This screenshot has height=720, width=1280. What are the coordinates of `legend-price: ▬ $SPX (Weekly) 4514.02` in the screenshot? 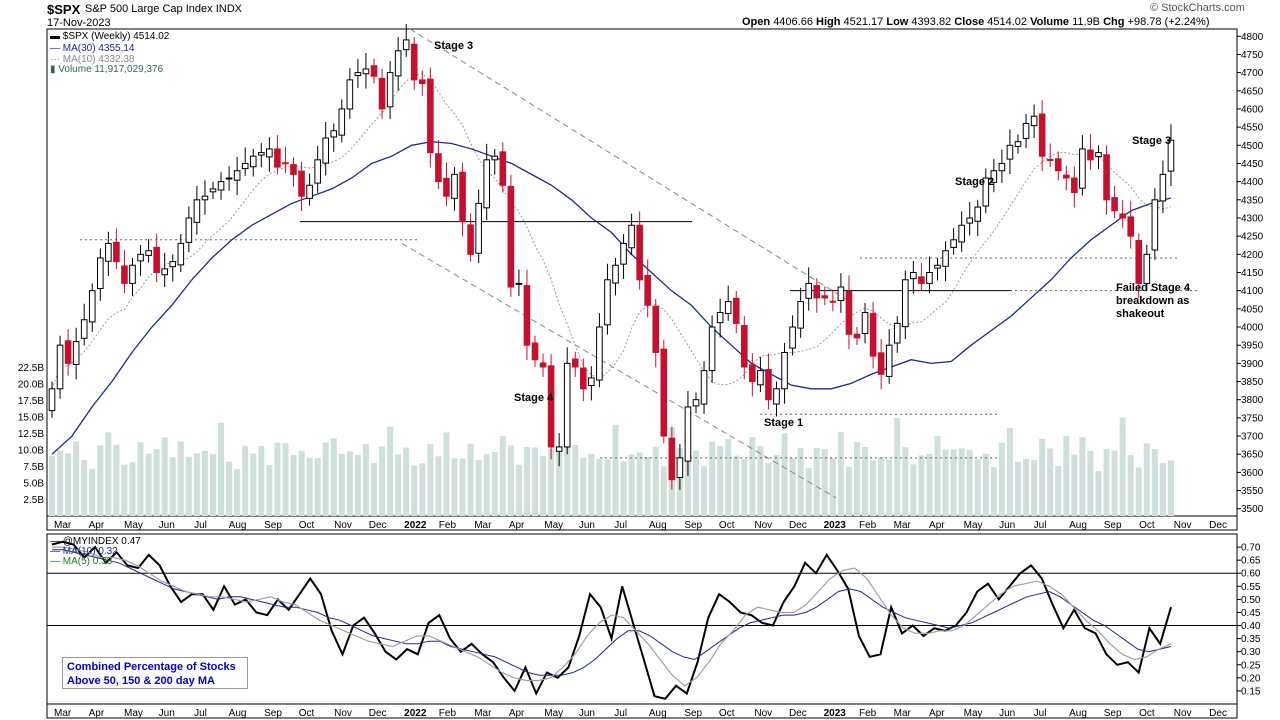 It's located at (110, 36).